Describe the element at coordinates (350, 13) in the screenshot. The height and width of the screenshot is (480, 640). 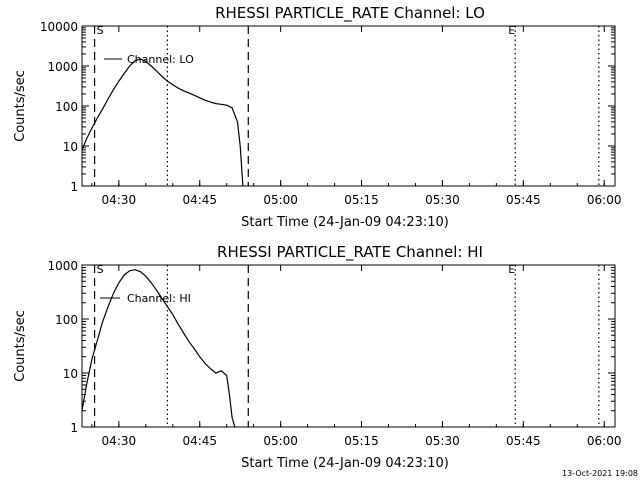
I see `chart-title-lo: RHESSI PARTICLE_RATE Channel: LO` at that location.